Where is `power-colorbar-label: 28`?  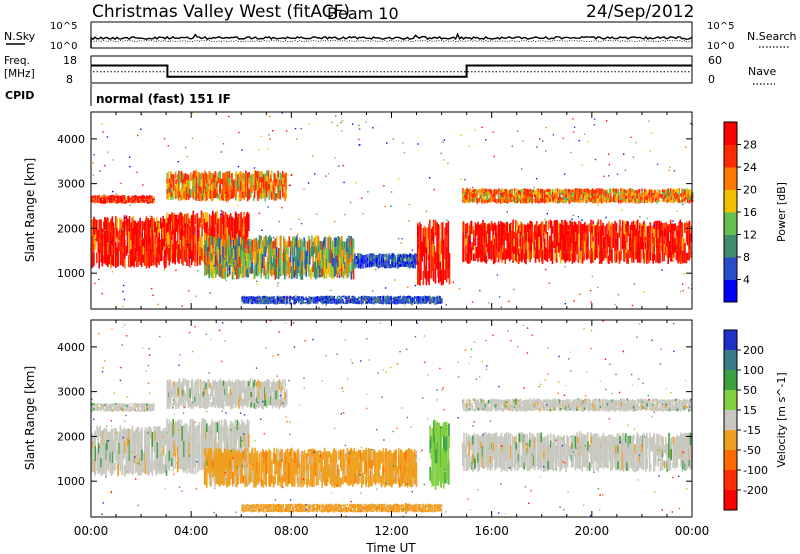
power-colorbar-label: 28 is located at coordinates (750, 145).